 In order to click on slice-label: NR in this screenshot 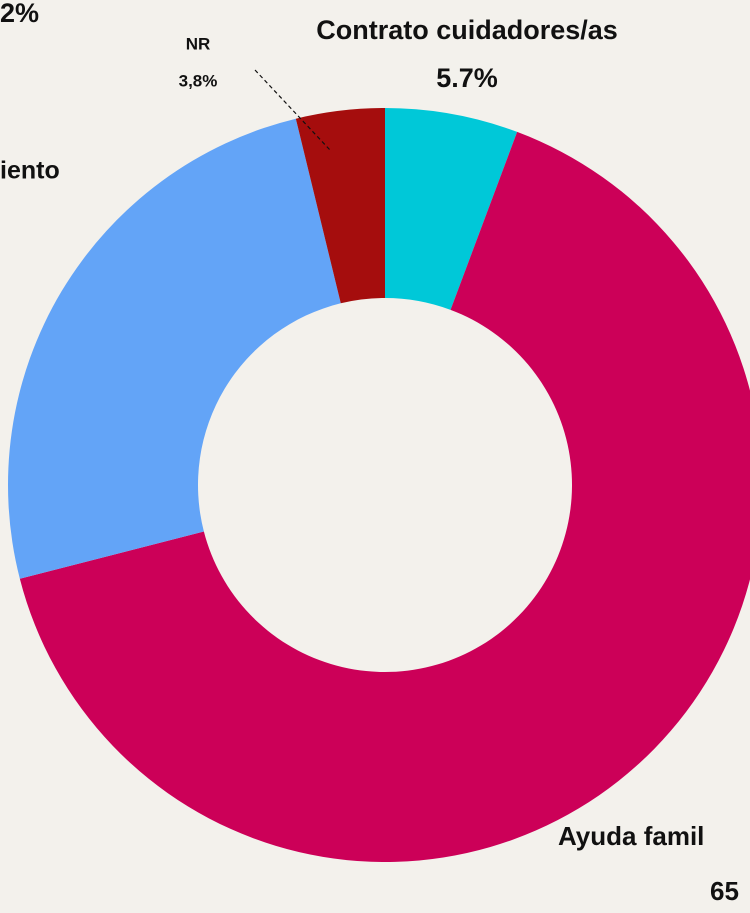, I will do `click(198, 43)`.